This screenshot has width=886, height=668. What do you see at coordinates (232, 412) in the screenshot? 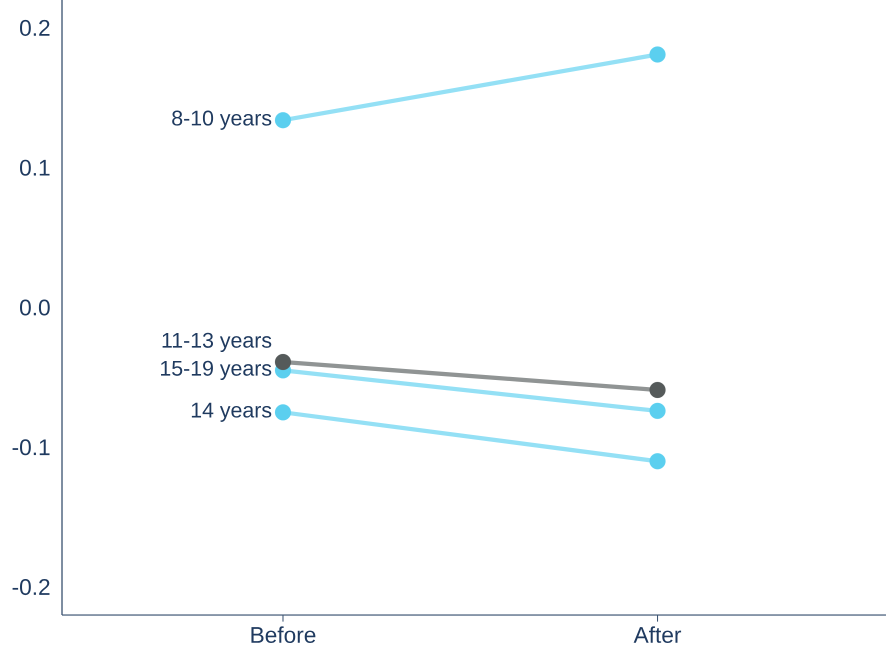
I see `series-label: 14 years` at bounding box center [232, 412].